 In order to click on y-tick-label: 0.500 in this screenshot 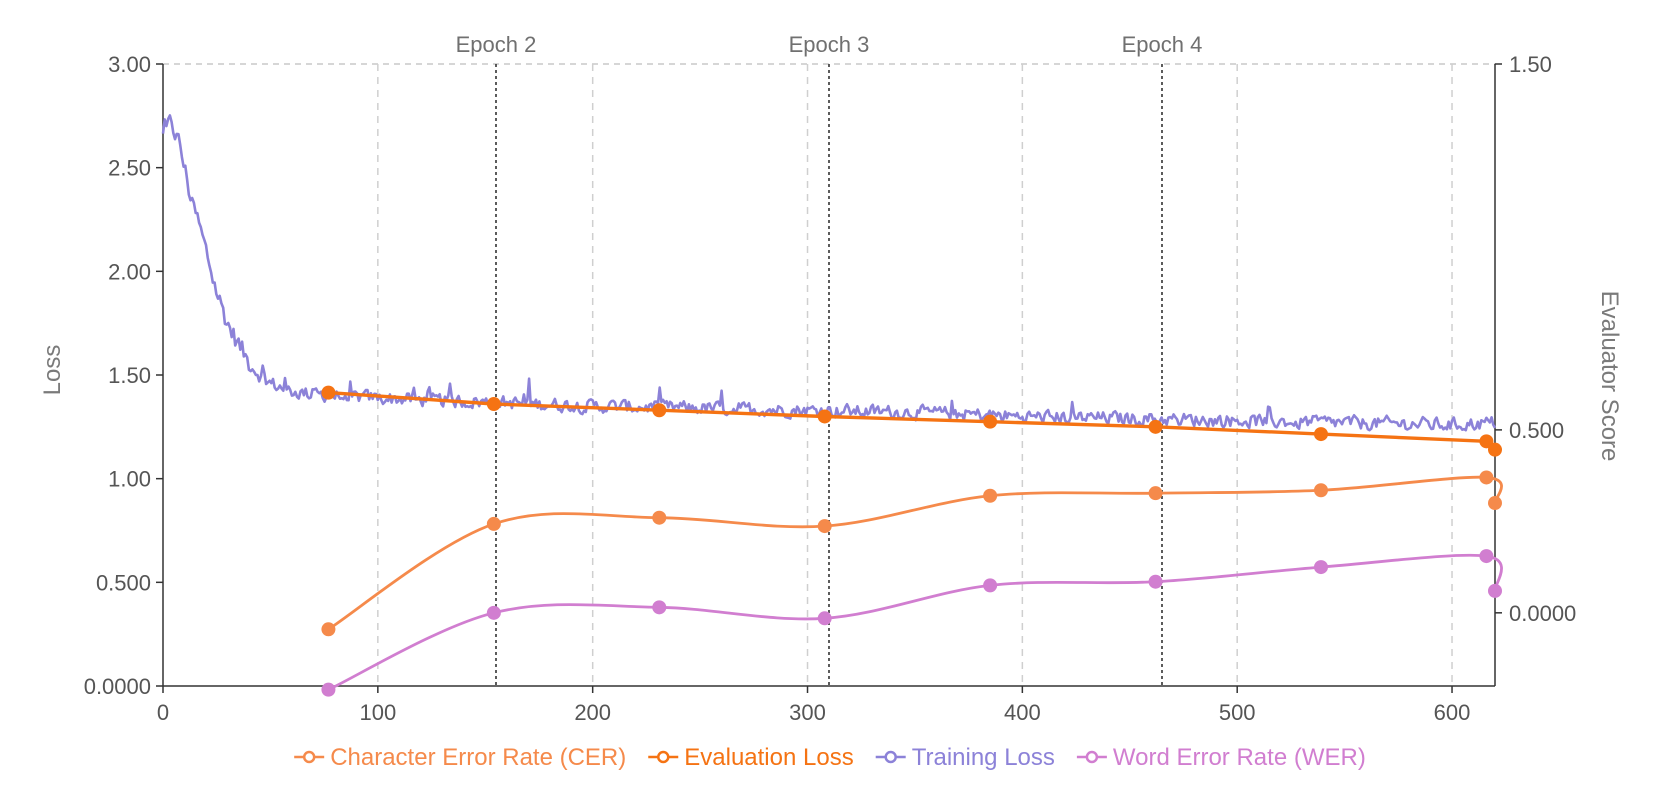, I will do `click(123, 582)`.